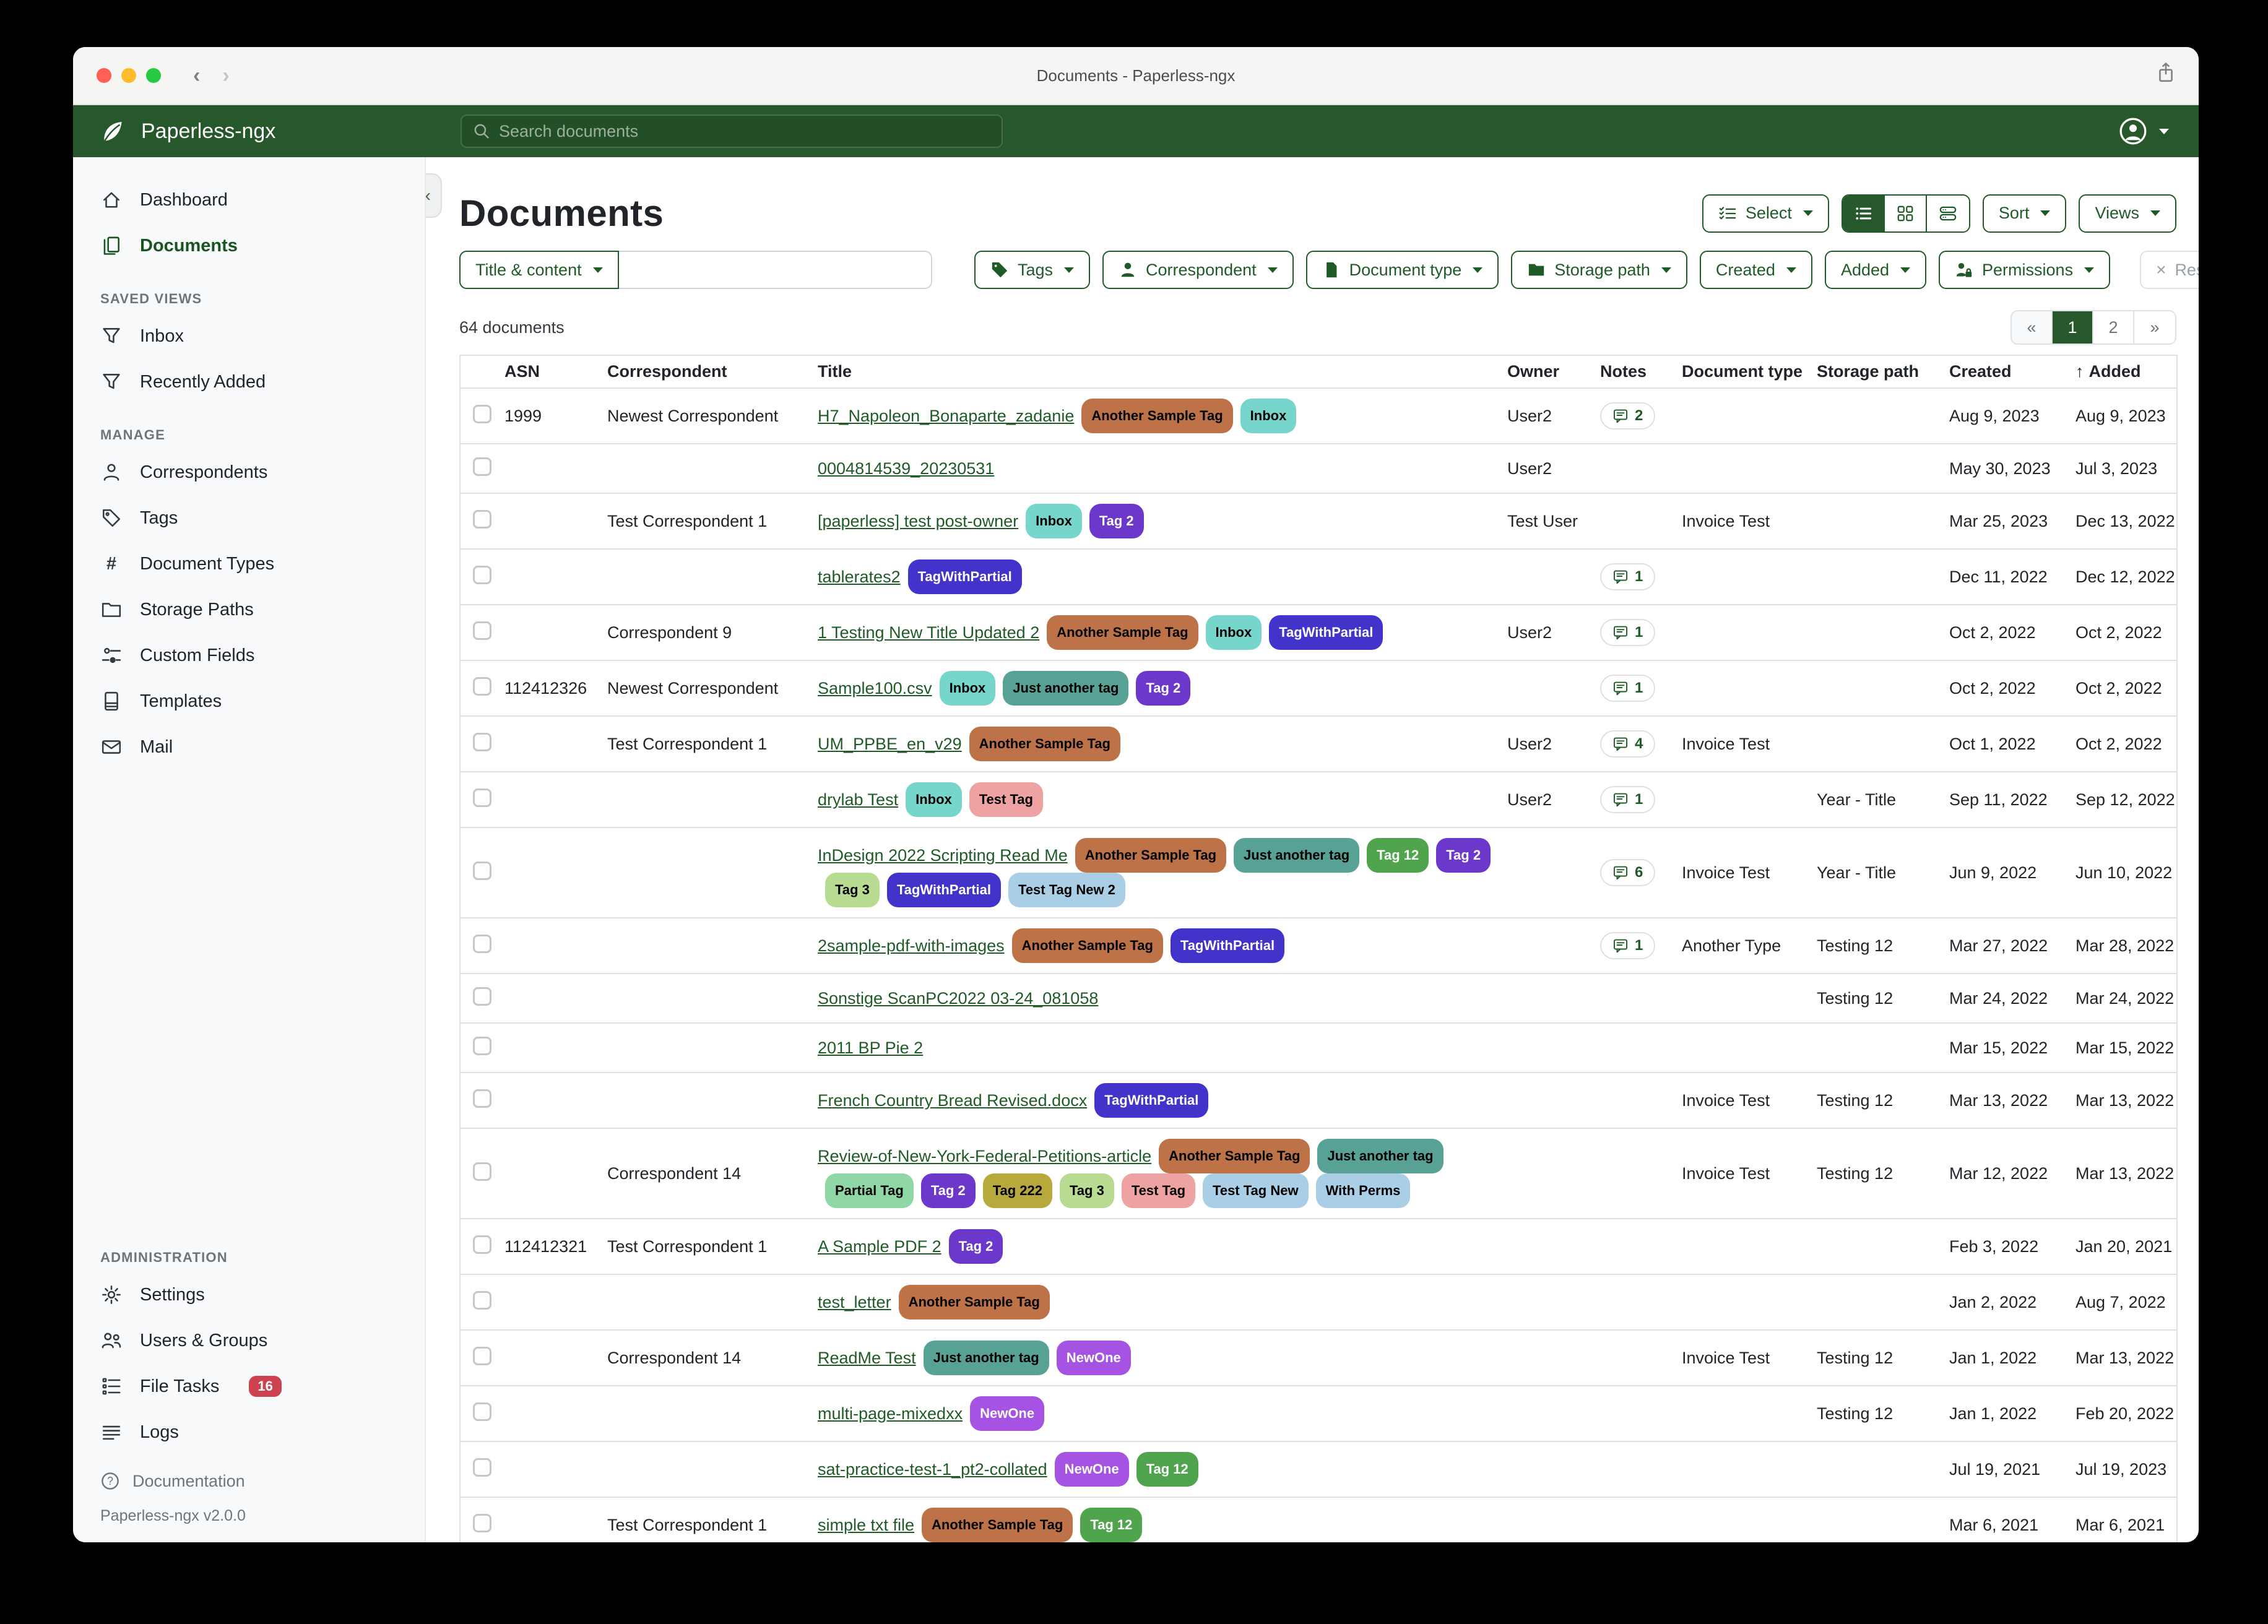 The height and width of the screenshot is (1624, 2268). What do you see at coordinates (2073, 327) in the screenshot?
I see `page-1-button: 1` at bounding box center [2073, 327].